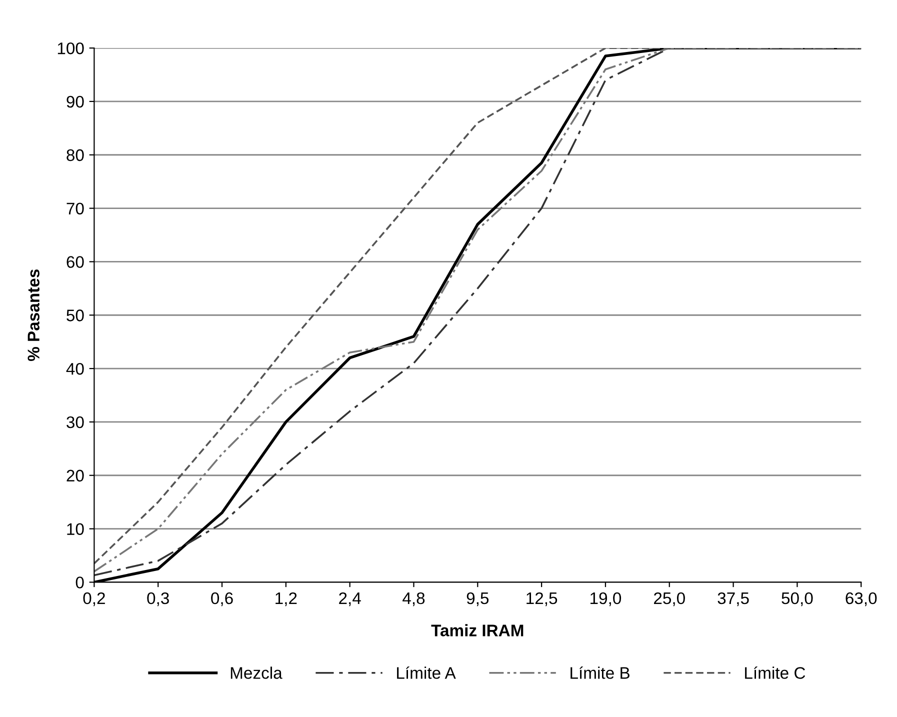 The image size is (897, 717). What do you see at coordinates (158, 599) in the screenshot?
I see `x-tick-label: 0,3` at bounding box center [158, 599].